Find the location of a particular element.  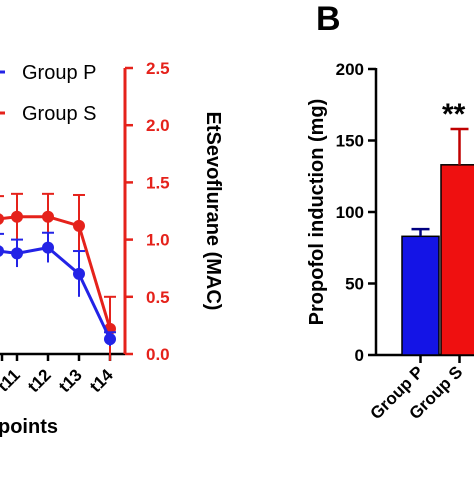

x-axis-title: points is located at coordinates (29, 427).